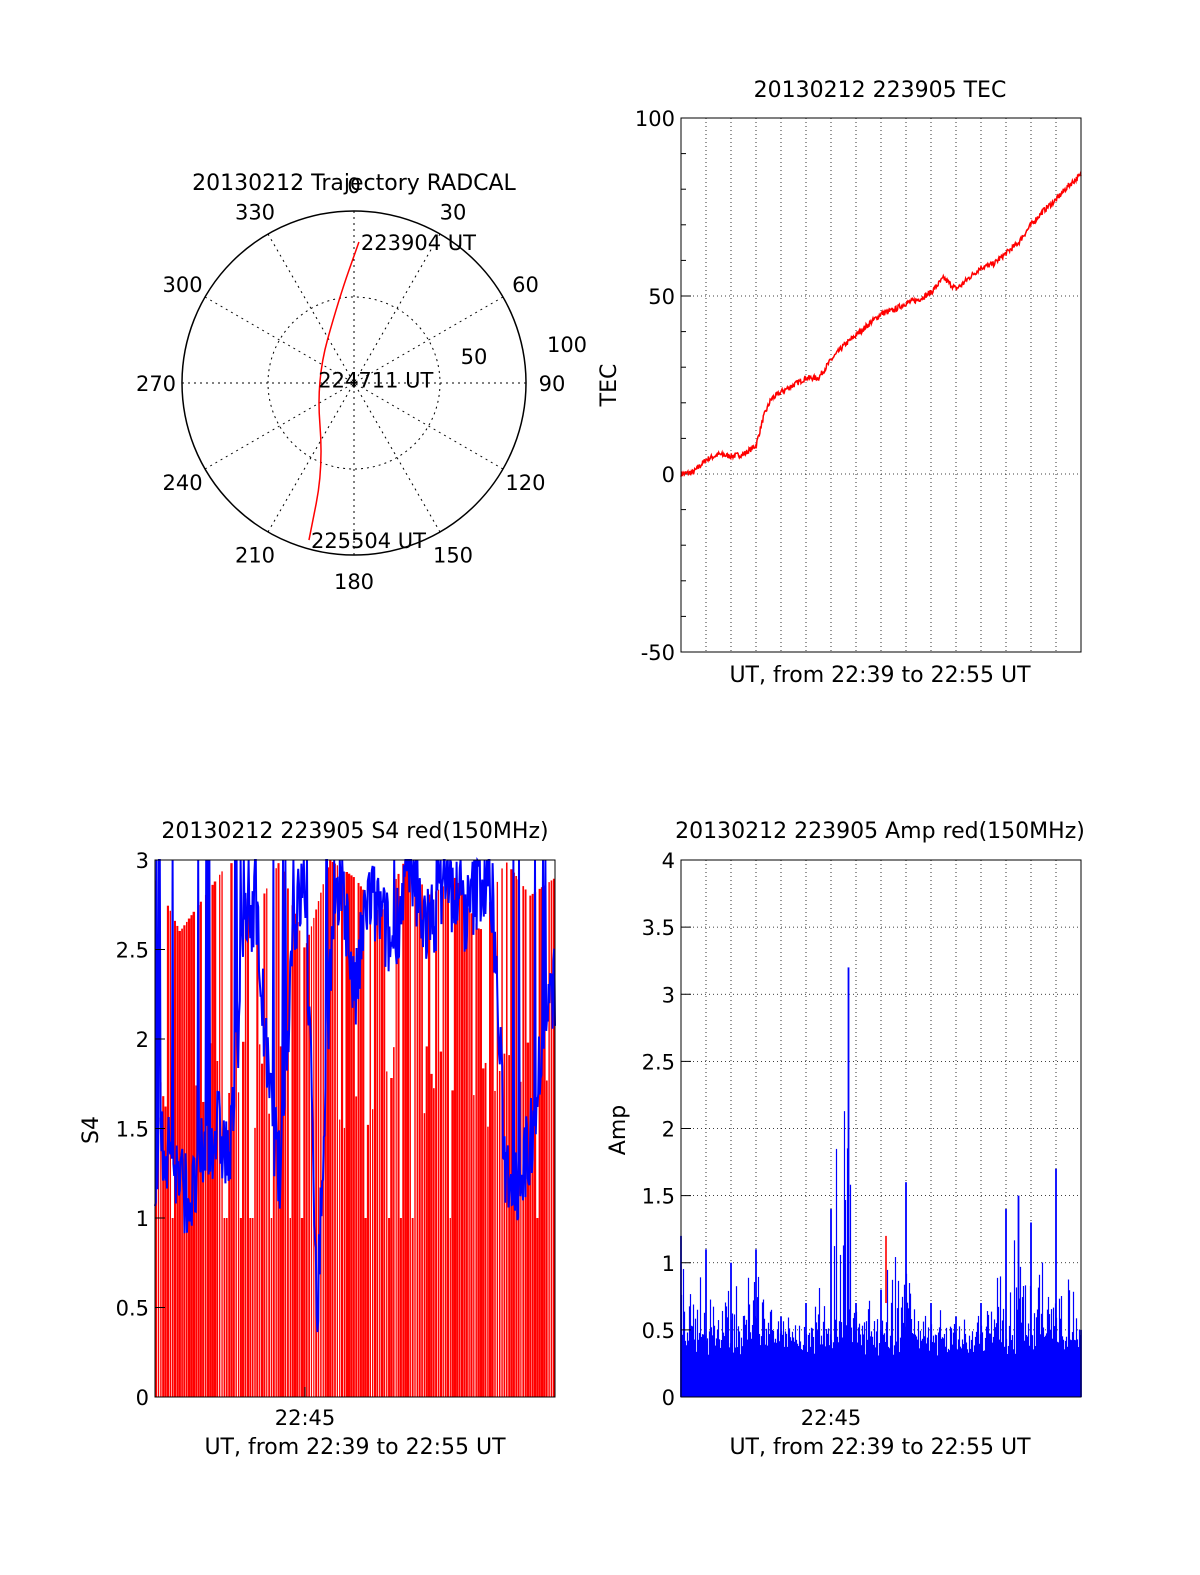 The height and width of the screenshot is (1575, 1200). I want to click on s4-x-tick-0: 22:45, so click(305, 1418).